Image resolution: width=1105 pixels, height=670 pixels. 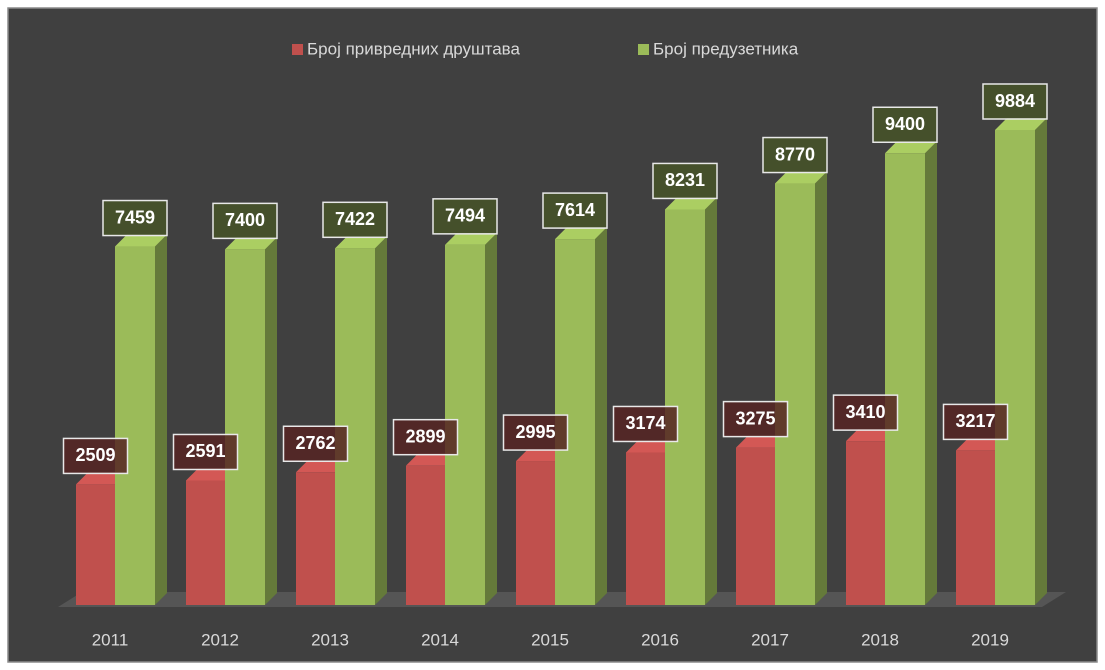 I want to click on value-label: 3410, so click(x=865, y=412).